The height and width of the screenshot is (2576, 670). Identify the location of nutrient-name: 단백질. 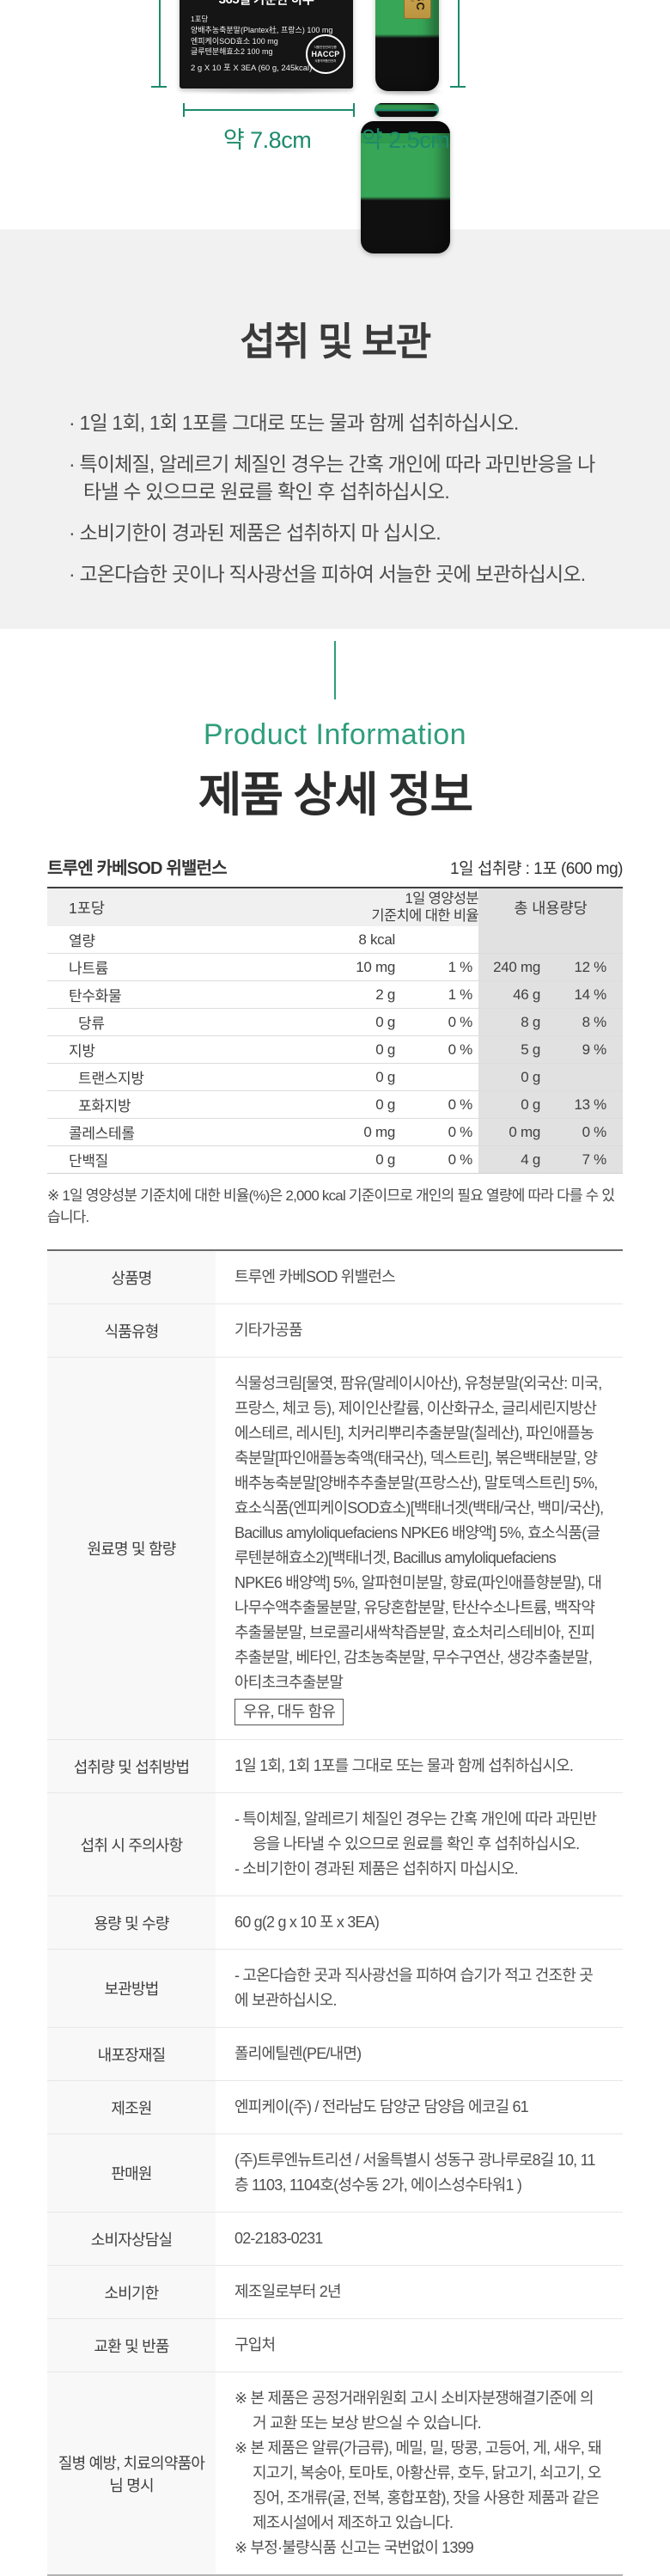
(89, 1161).